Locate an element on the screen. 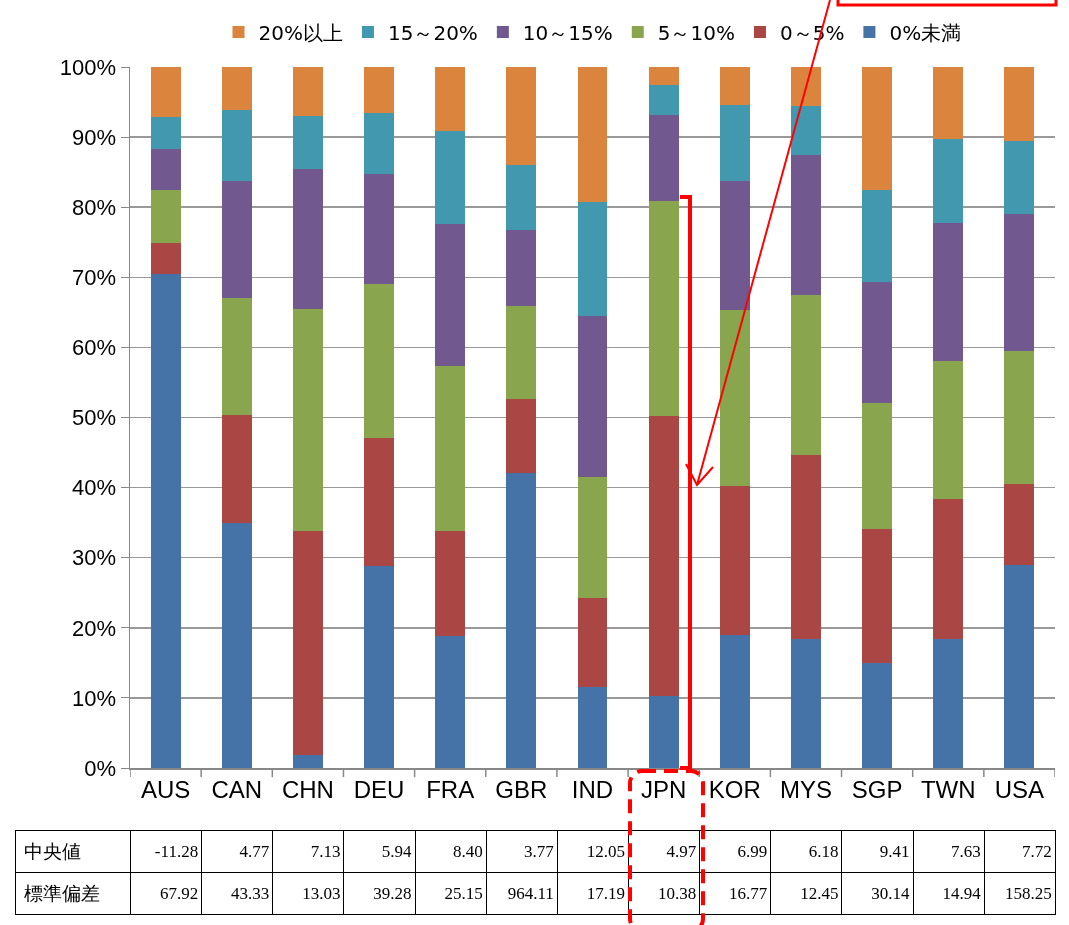 This screenshot has height=925, width=1069. y-tick-label: 60% is located at coordinates (94, 348).